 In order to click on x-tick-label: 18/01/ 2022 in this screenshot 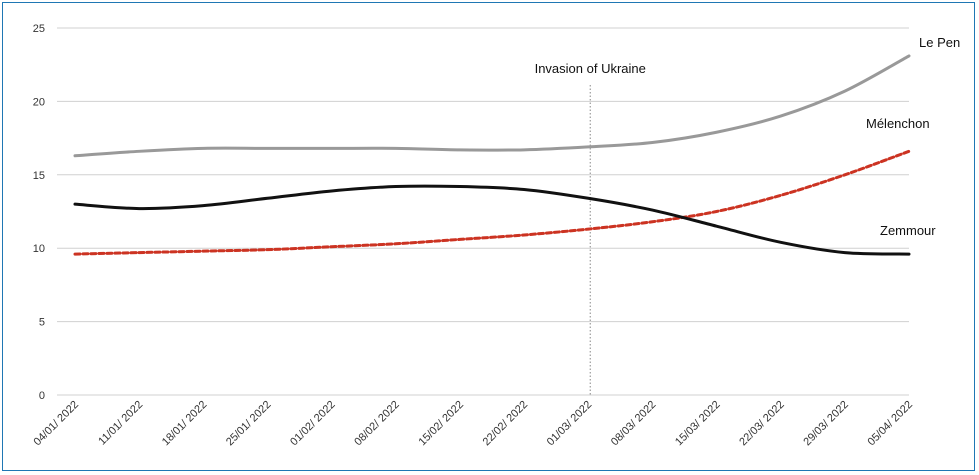, I will do `click(185, 424)`.